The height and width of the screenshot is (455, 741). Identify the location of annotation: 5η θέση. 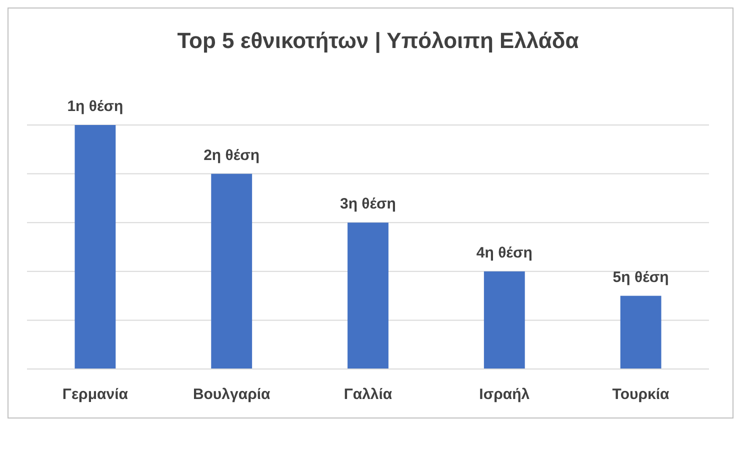
(640, 277).